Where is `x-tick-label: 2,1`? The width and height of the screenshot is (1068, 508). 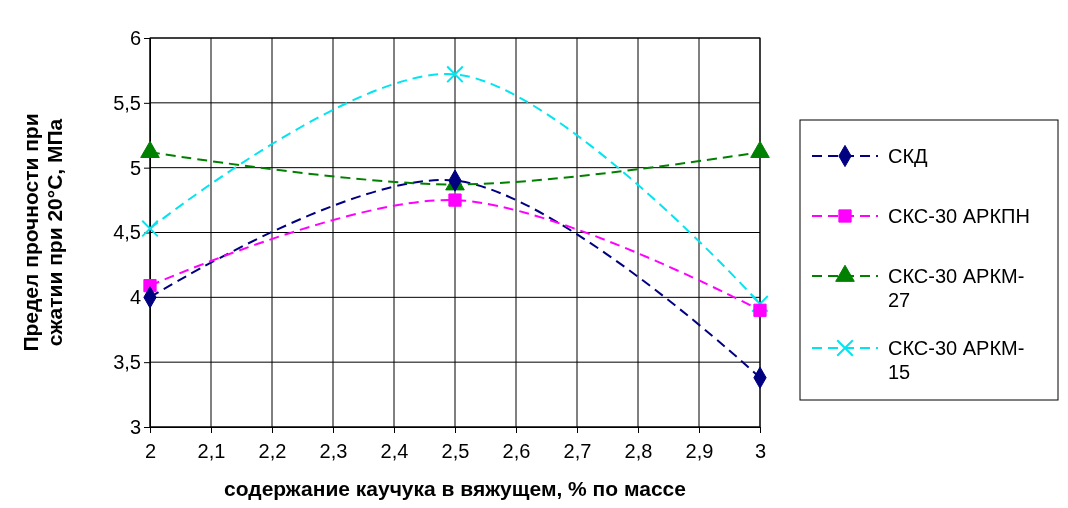 x-tick-label: 2,1 is located at coordinates (211, 451).